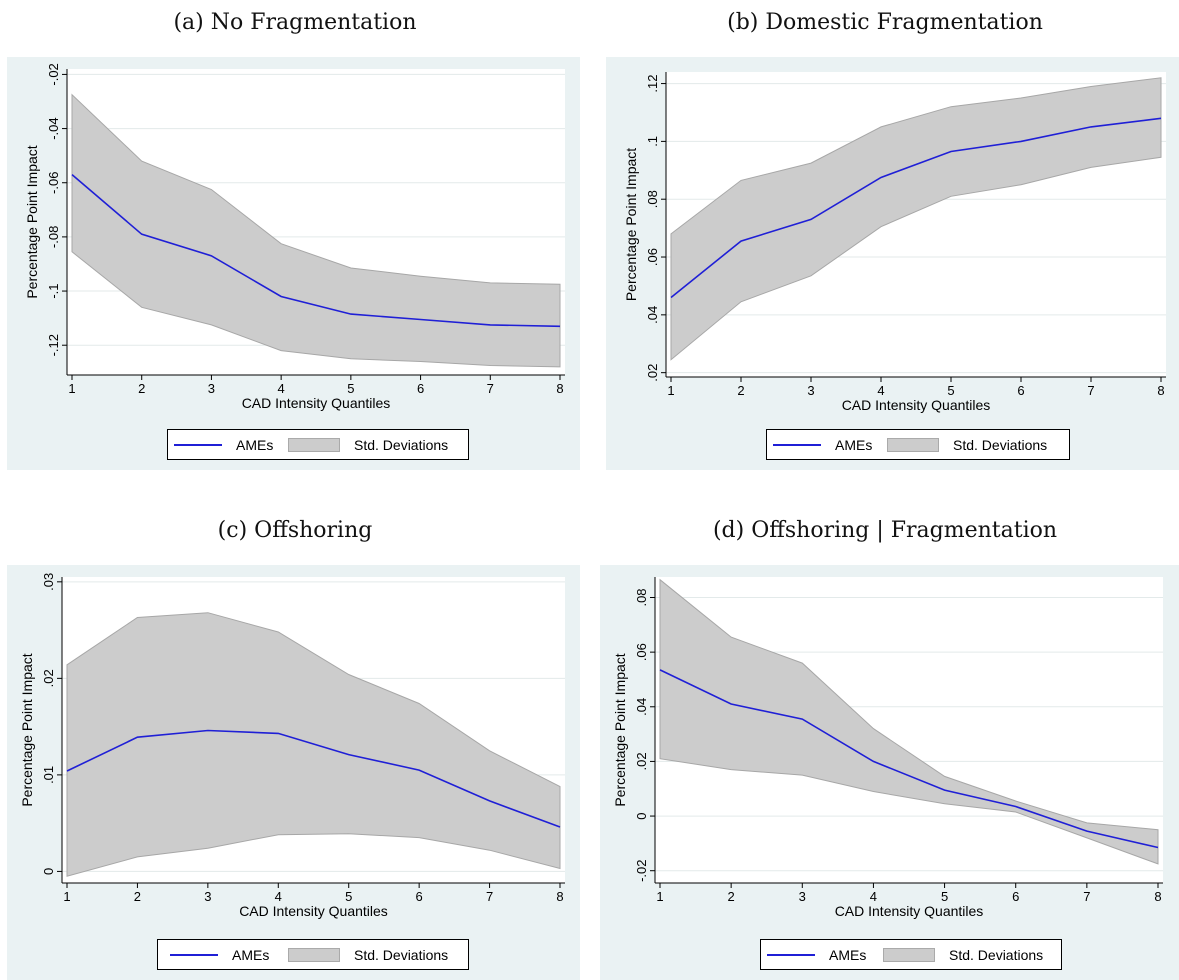 The height and width of the screenshot is (980, 1179). What do you see at coordinates (53, 128) in the screenshot?
I see `y-tick-label: -.04` at bounding box center [53, 128].